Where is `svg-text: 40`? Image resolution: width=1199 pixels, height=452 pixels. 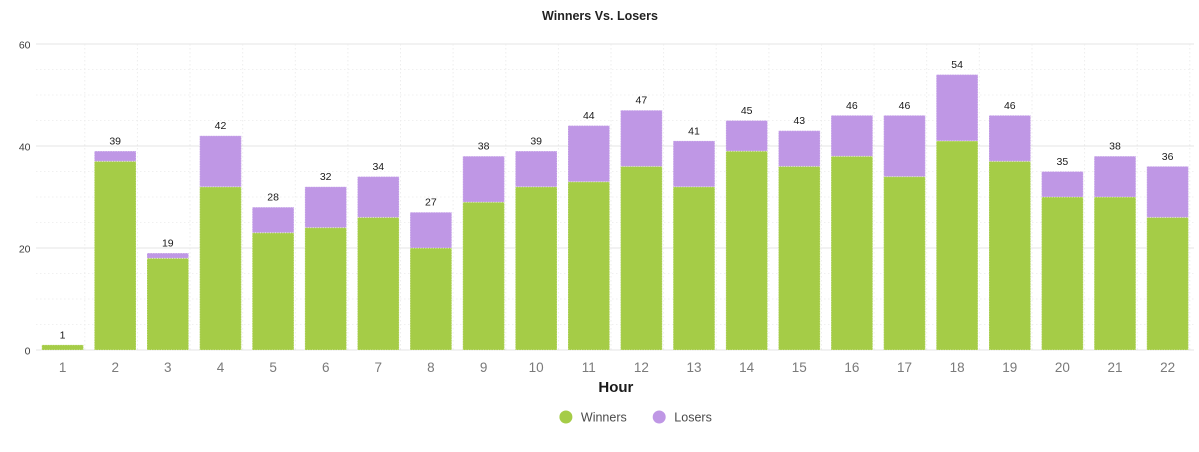 svg-text: 40 is located at coordinates (25, 148).